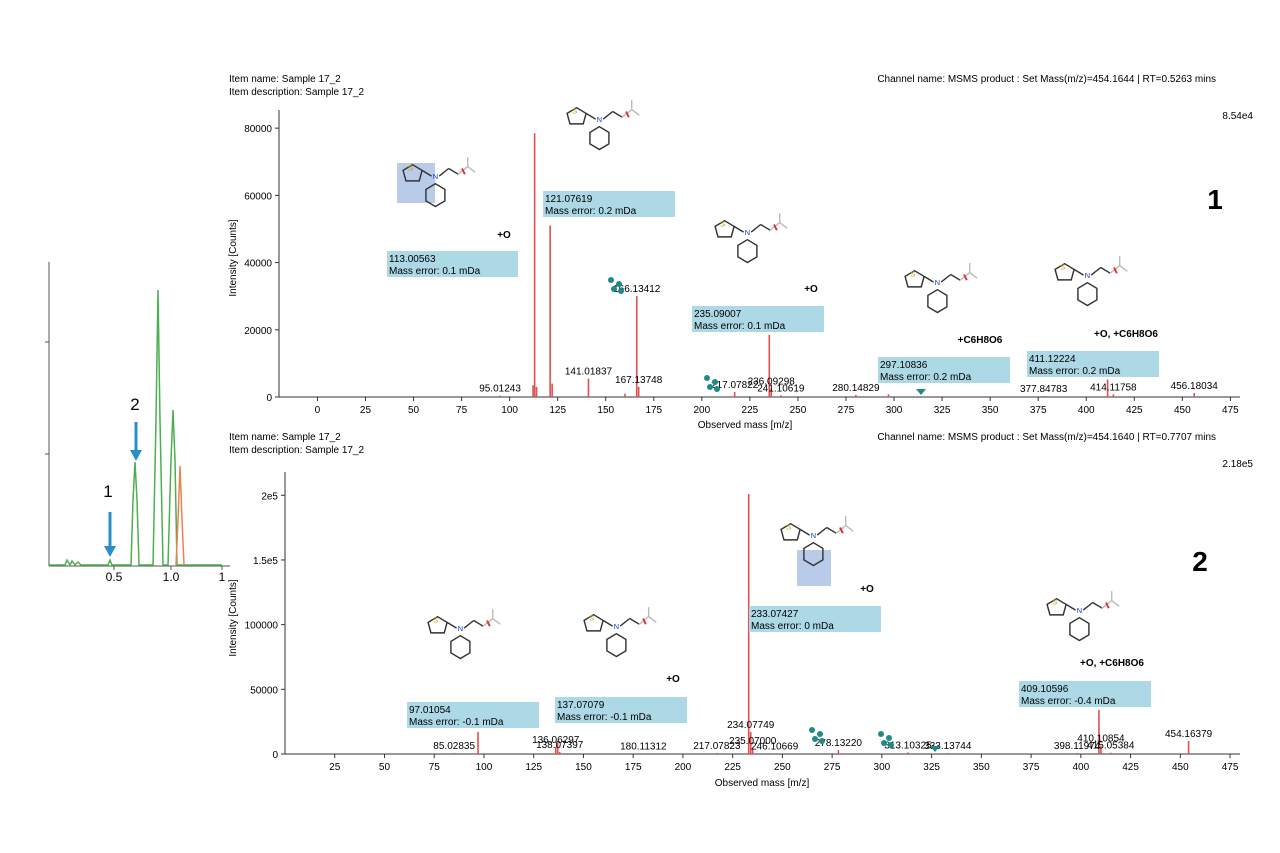  I want to click on annotation-box-97: 97.01054 Mass error: -0.1 mDa, so click(473, 715).